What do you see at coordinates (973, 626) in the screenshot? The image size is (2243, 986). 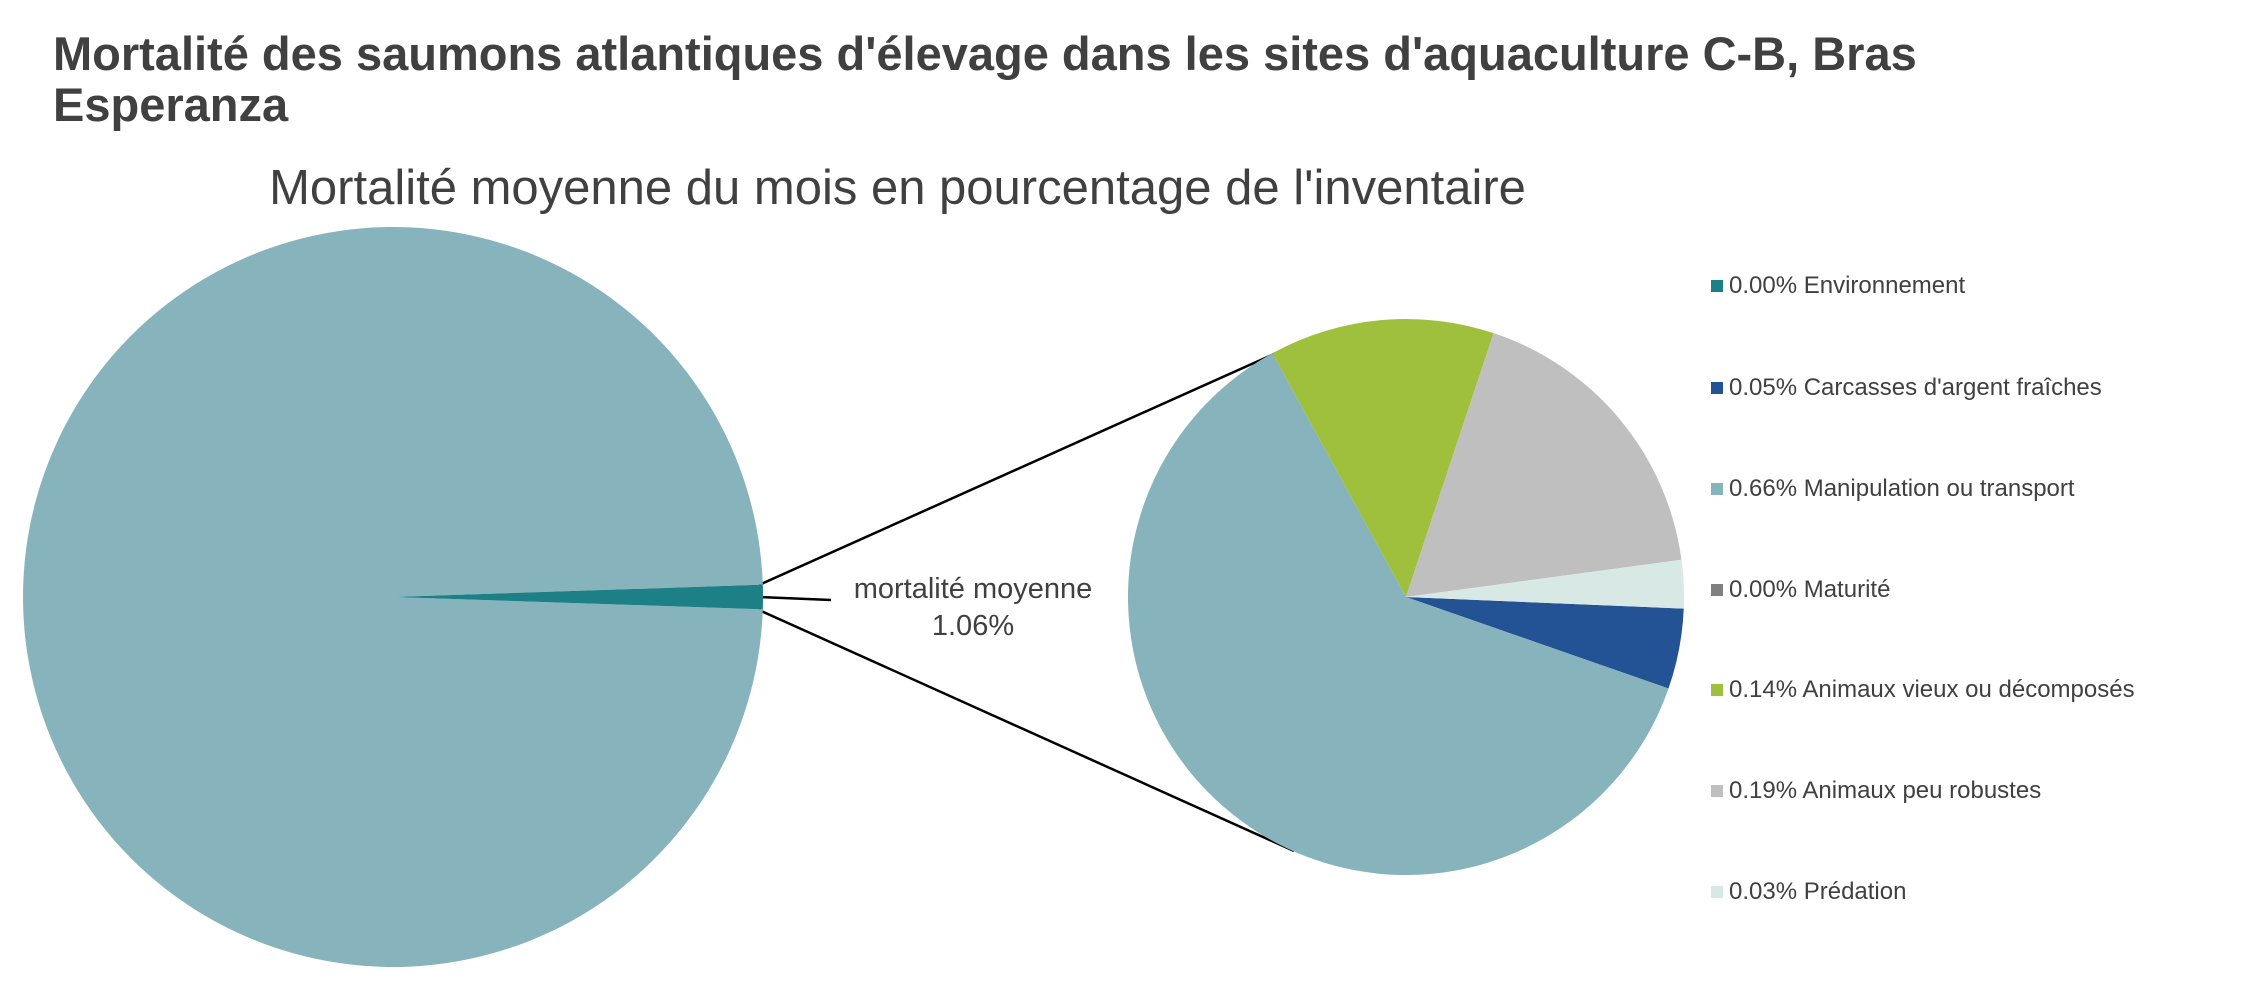 I see `mortality-average-value: 1.06%` at bounding box center [973, 626].